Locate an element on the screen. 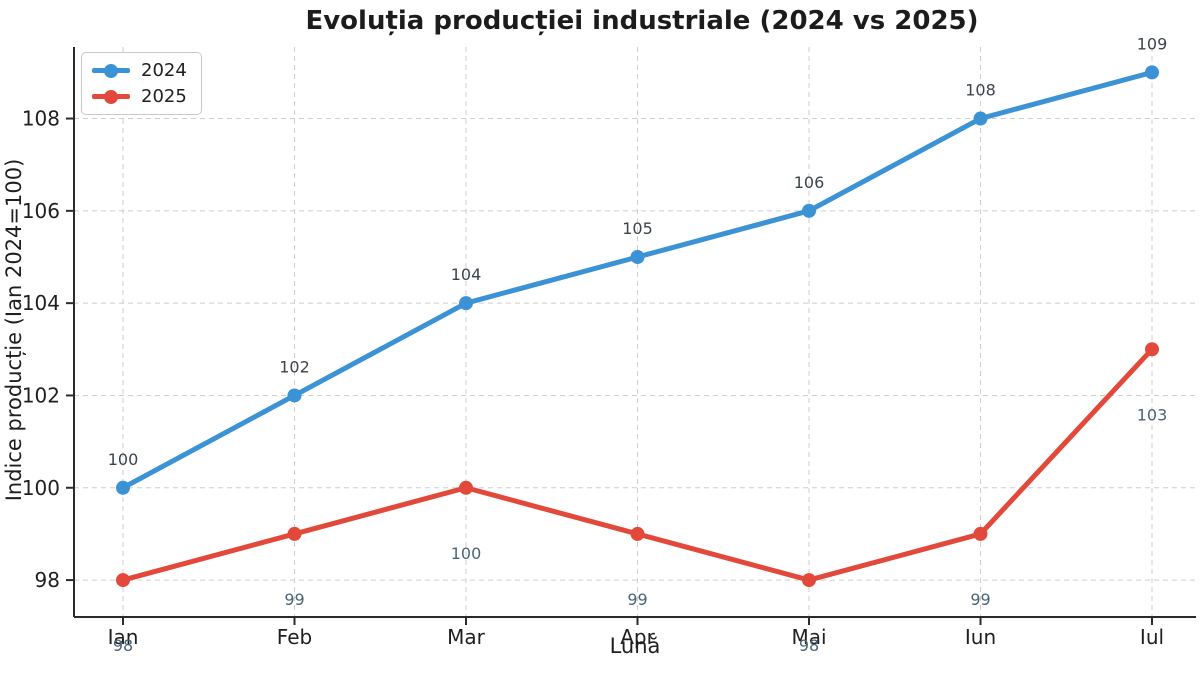 This screenshot has height=675, width=1200. x-tick-label-Apr: Apr is located at coordinates (637, 637).